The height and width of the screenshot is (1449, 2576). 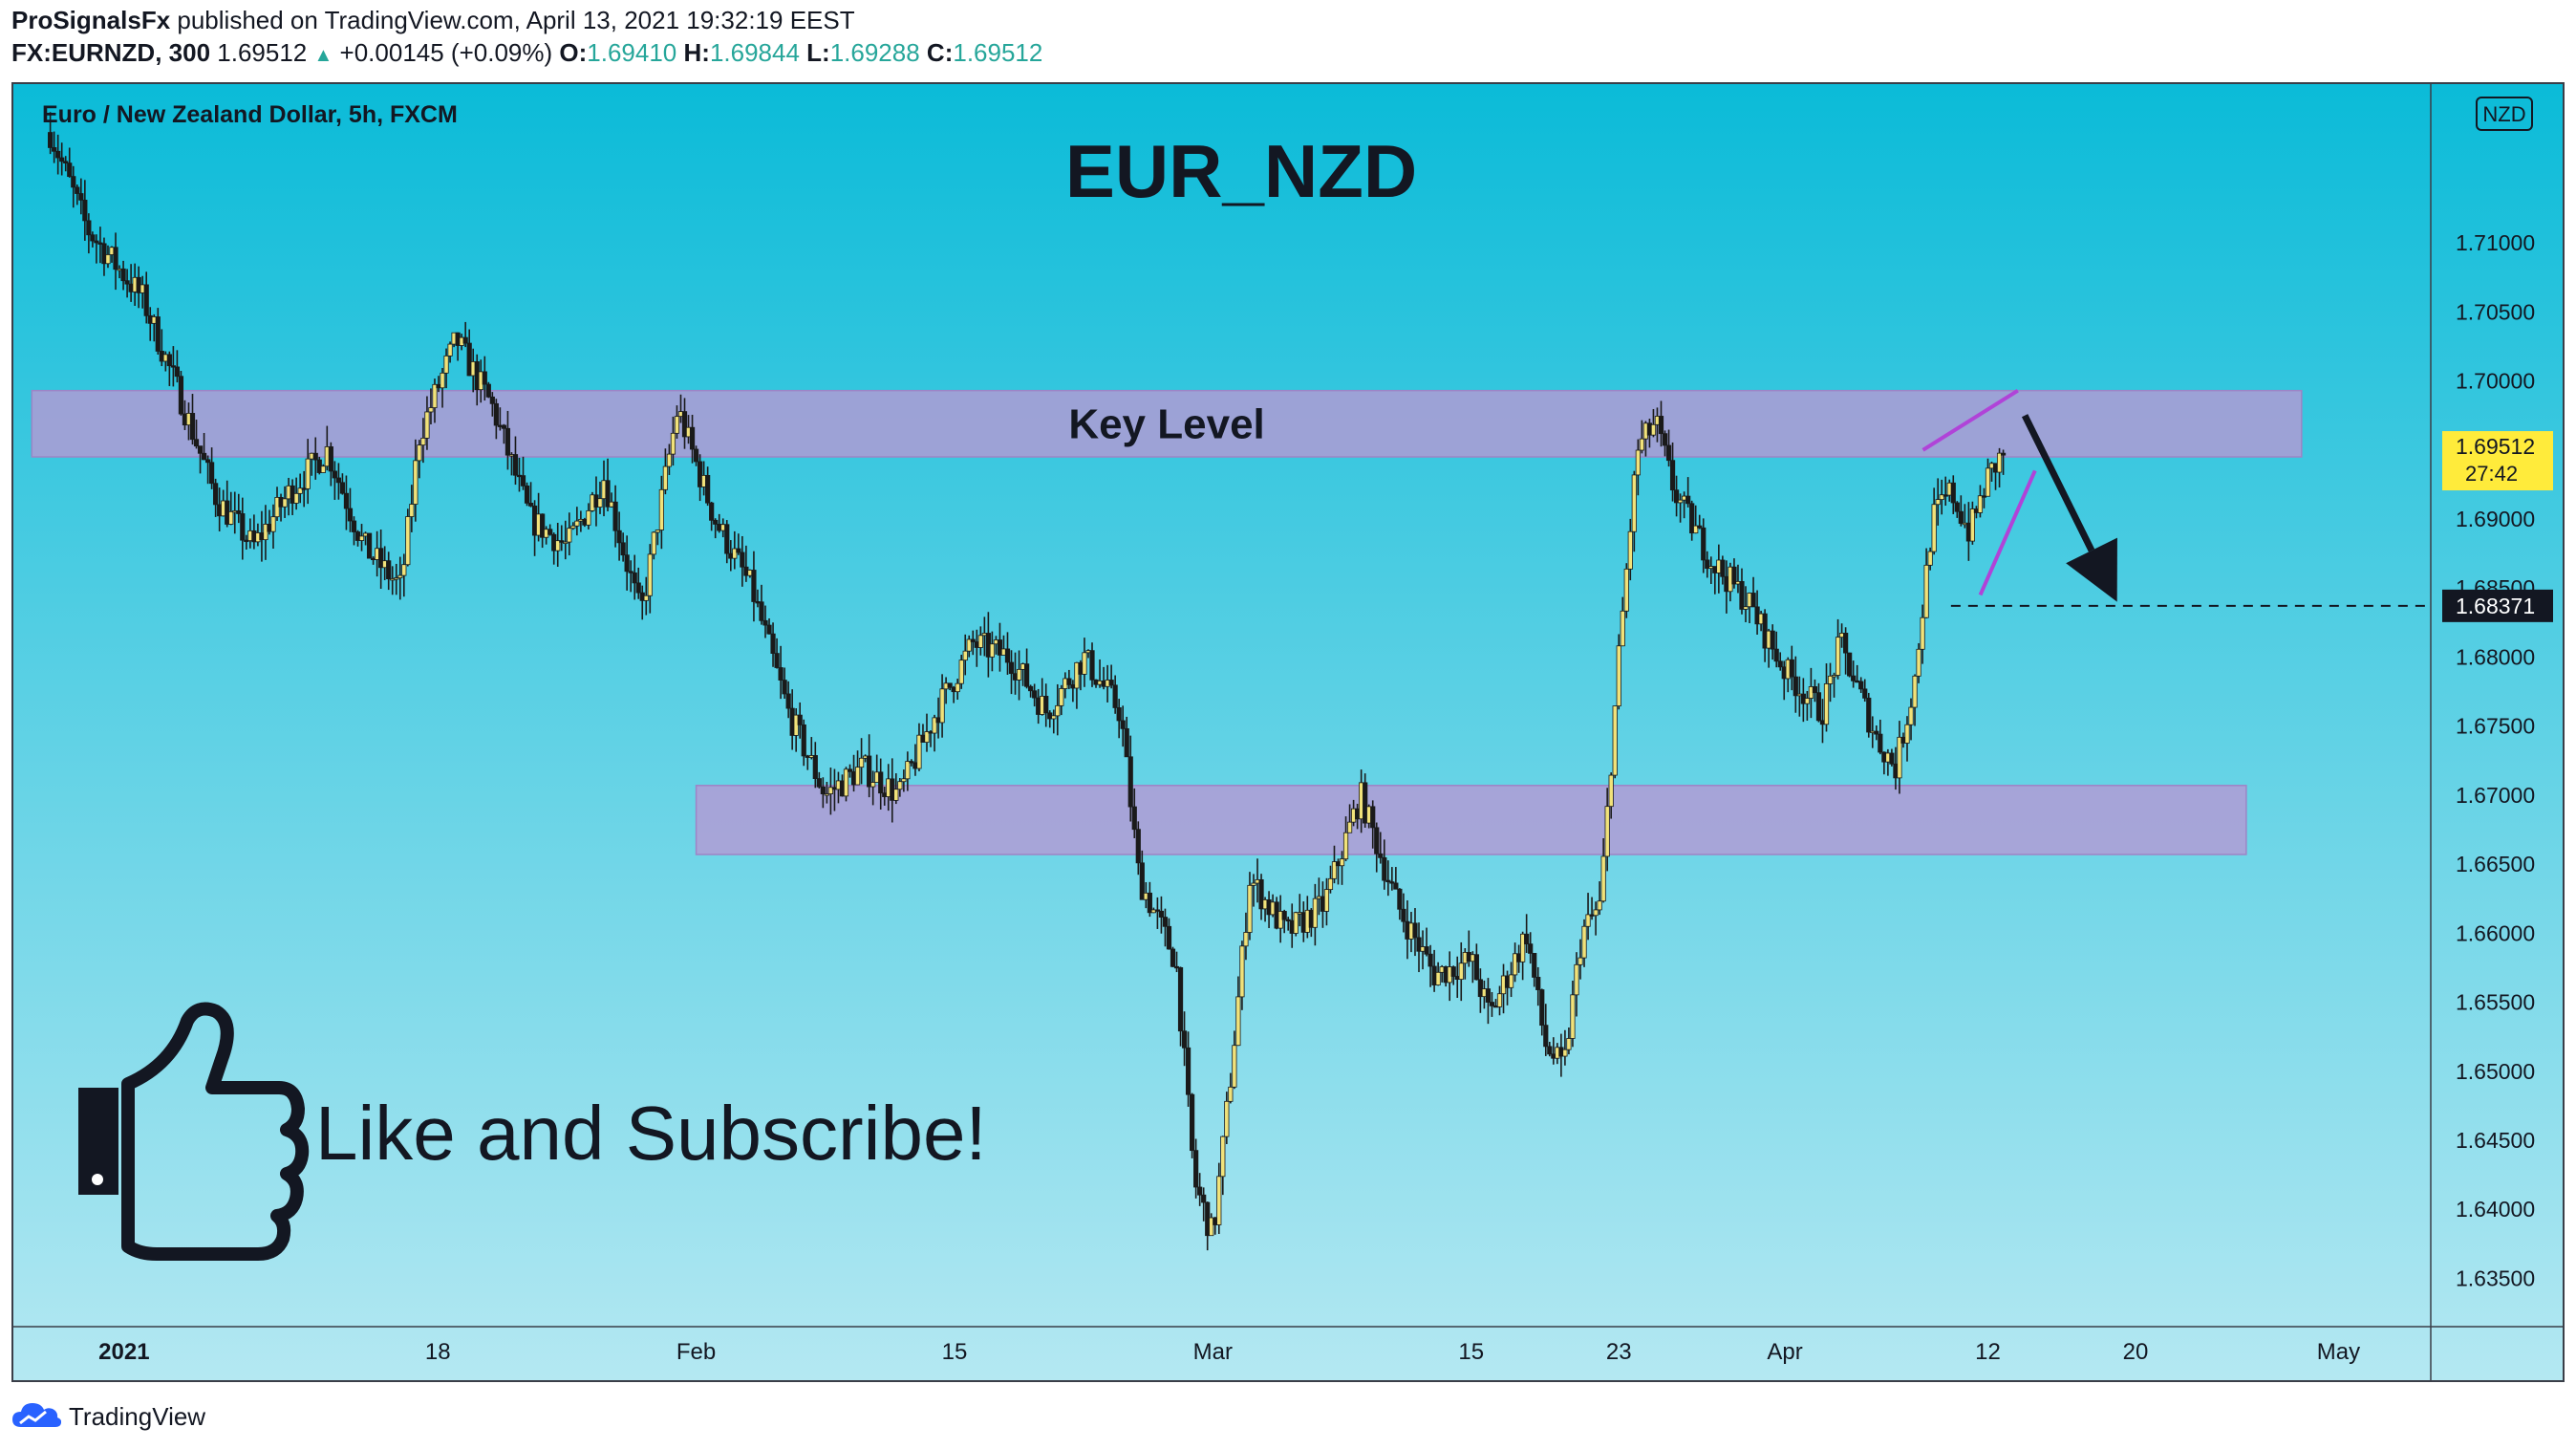 What do you see at coordinates (111, 52) in the screenshot?
I see `symbol-label: FX:EURNZD, 300` at bounding box center [111, 52].